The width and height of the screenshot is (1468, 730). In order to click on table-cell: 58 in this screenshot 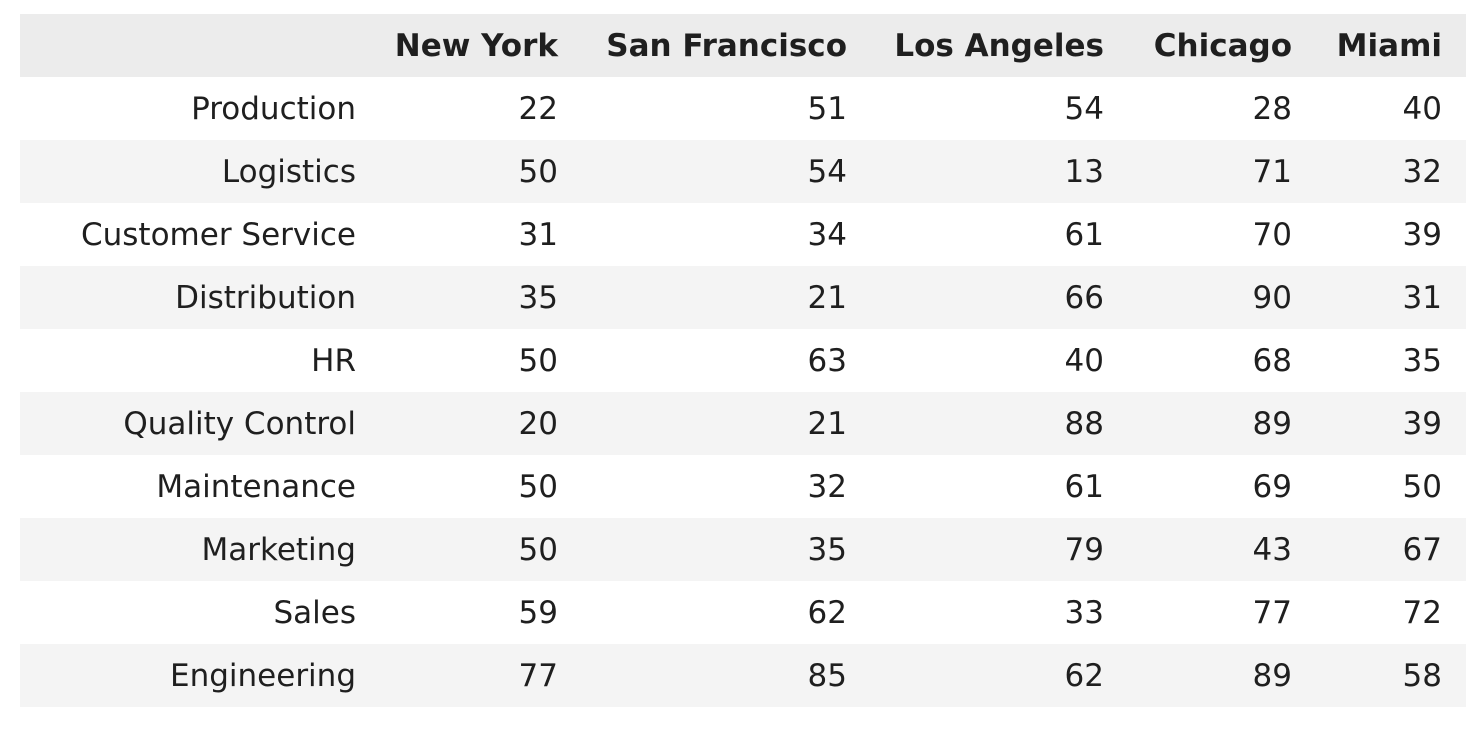, I will do `click(1422, 675)`.